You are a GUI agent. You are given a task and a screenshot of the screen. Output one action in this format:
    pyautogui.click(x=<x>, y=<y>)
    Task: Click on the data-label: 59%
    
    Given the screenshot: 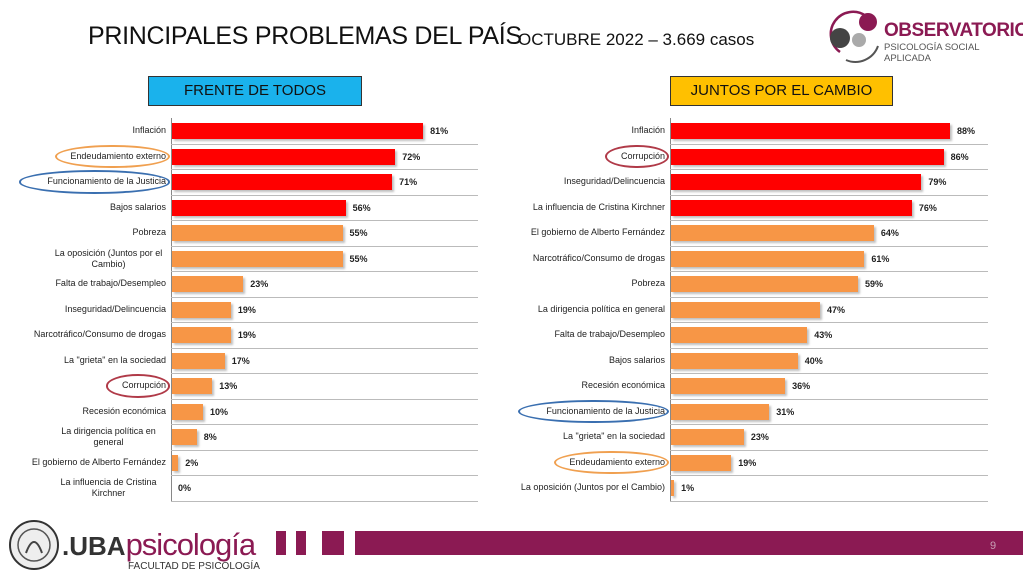 What is the action you would take?
    pyautogui.click(x=874, y=284)
    